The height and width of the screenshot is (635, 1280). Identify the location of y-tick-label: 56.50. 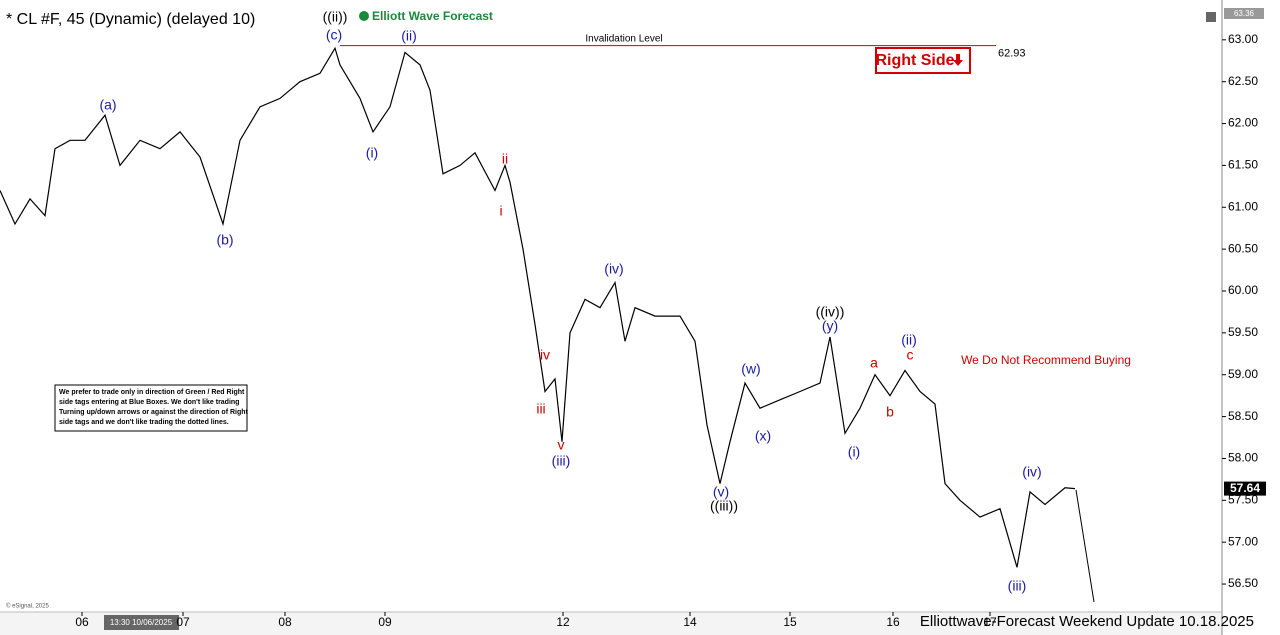
(1243, 583).